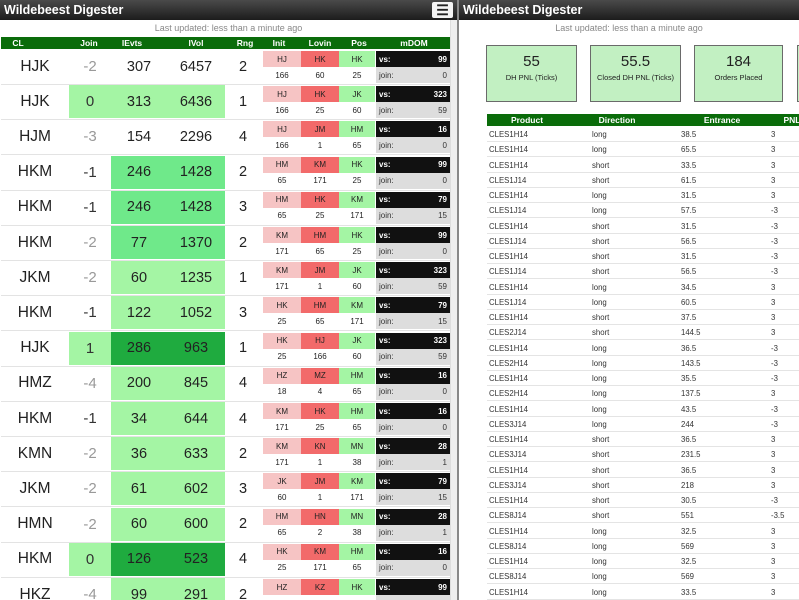 This screenshot has height=600, width=799. What do you see at coordinates (531, 61) in the screenshot?
I see `stat-value: 55` at bounding box center [531, 61].